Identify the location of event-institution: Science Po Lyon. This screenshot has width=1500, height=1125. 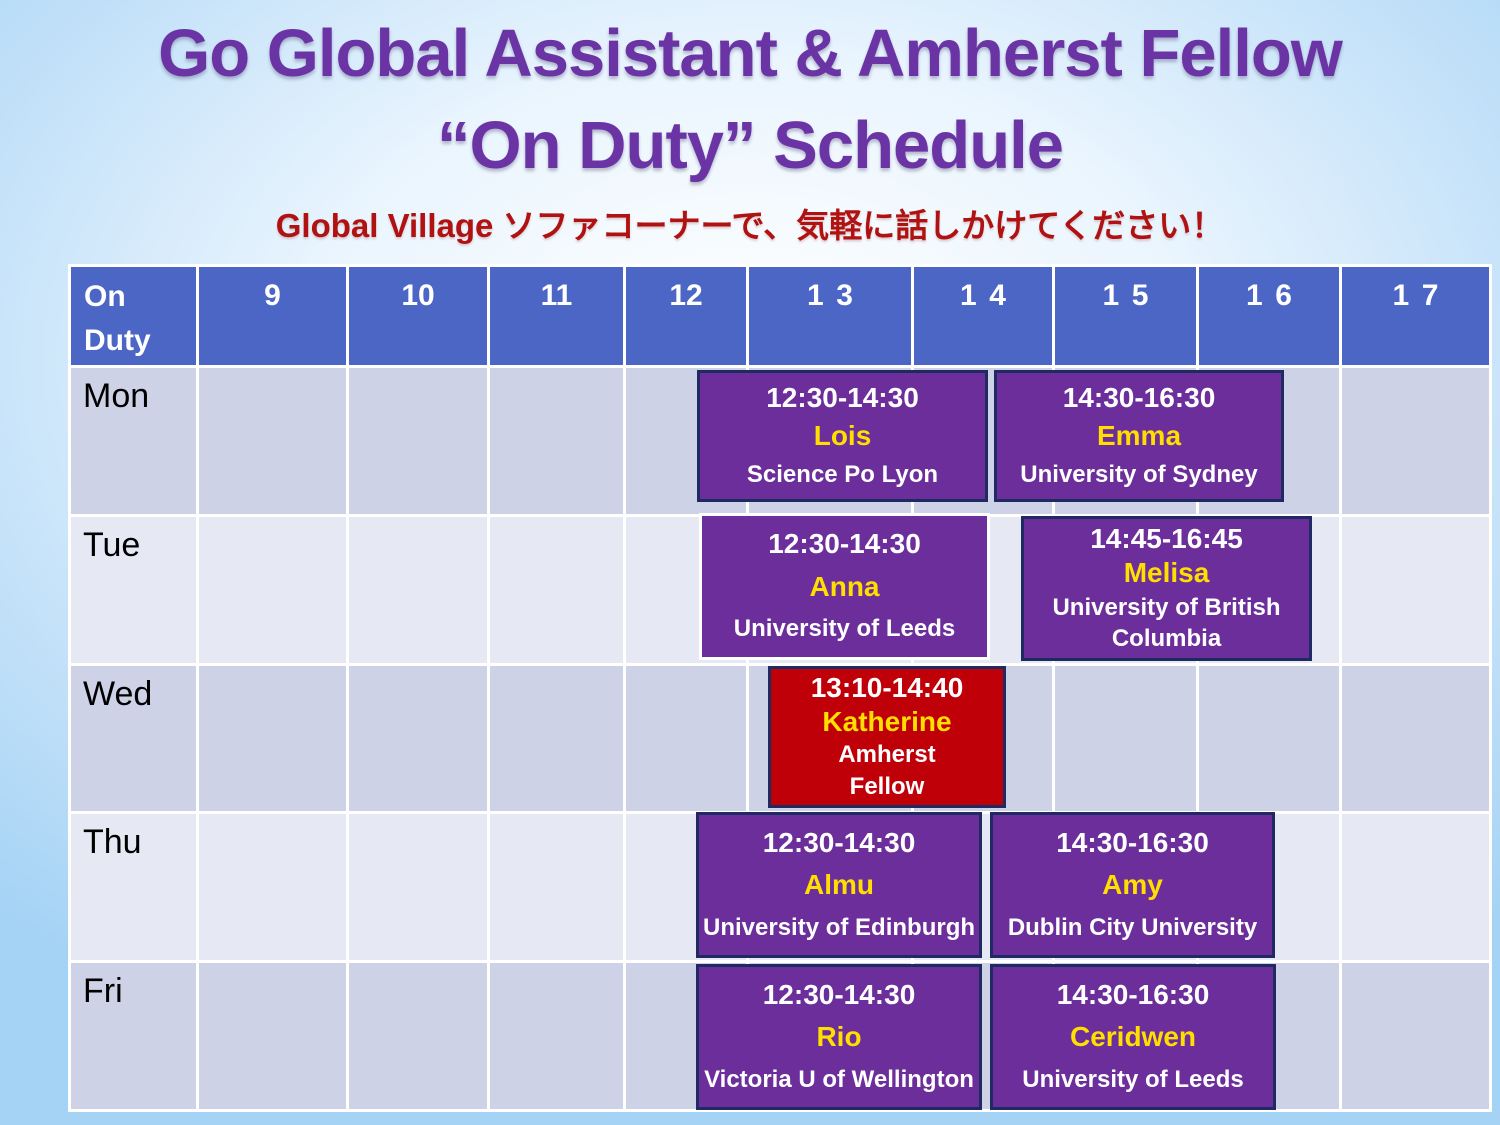
(842, 475).